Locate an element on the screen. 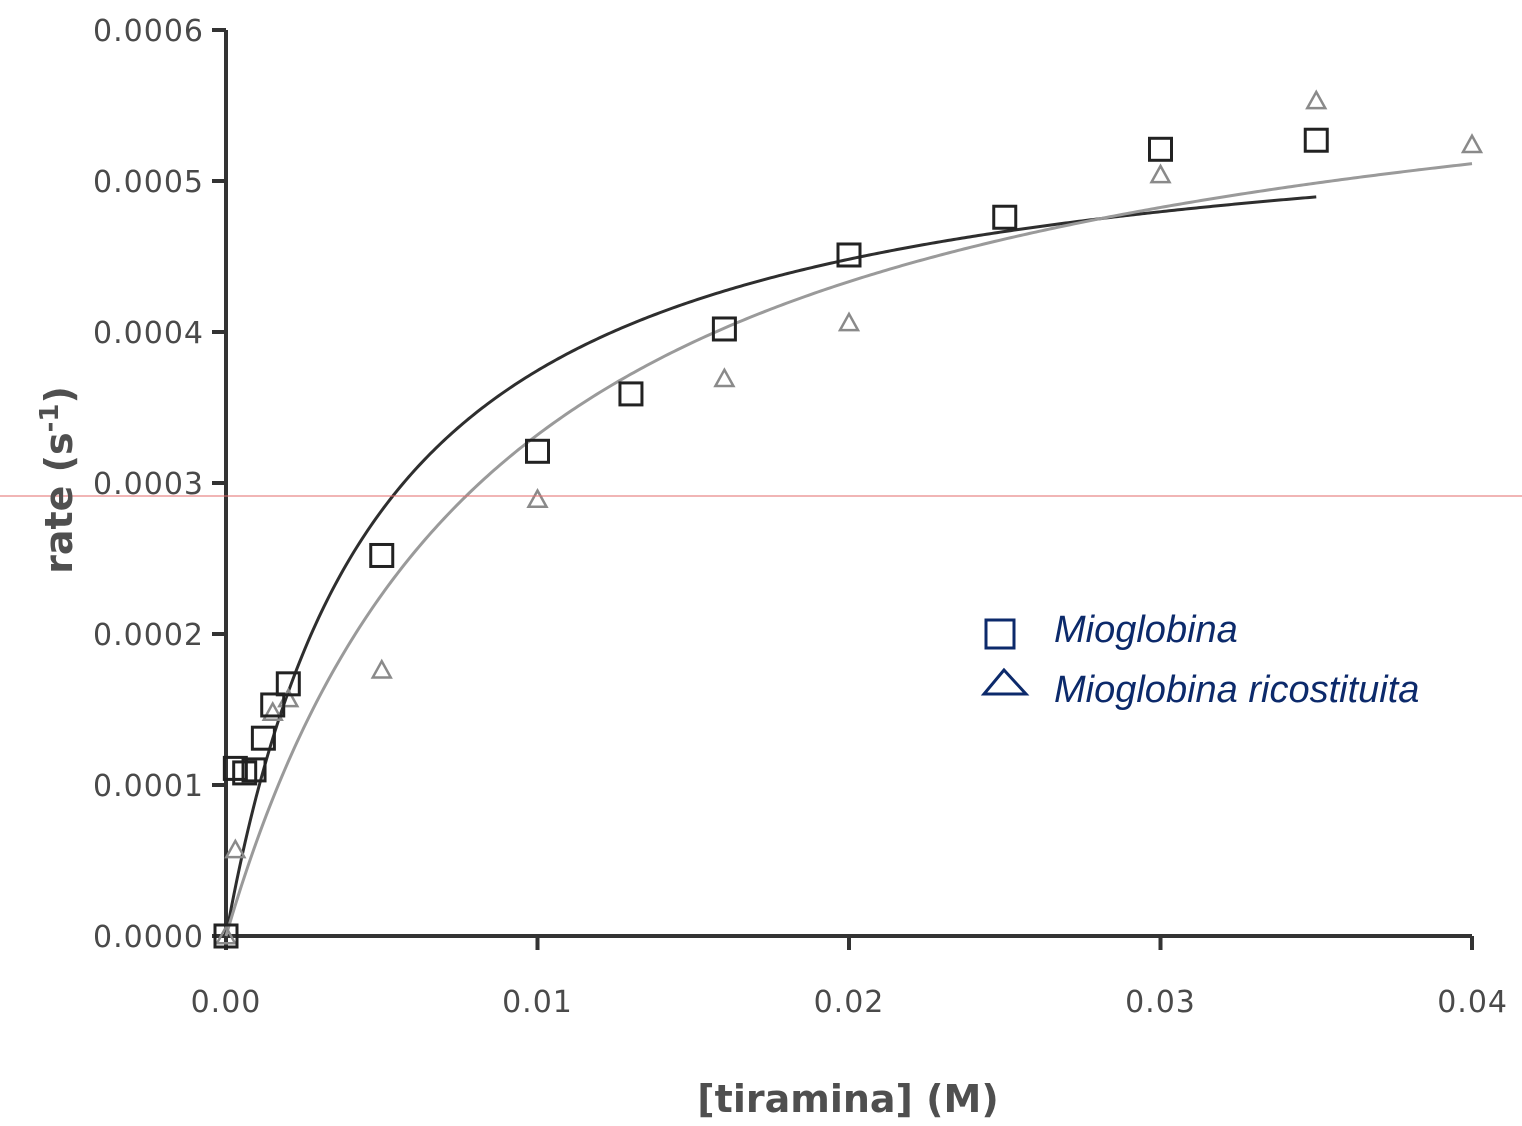  y-tick-label: 0.0002 is located at coordinates (148, 635).